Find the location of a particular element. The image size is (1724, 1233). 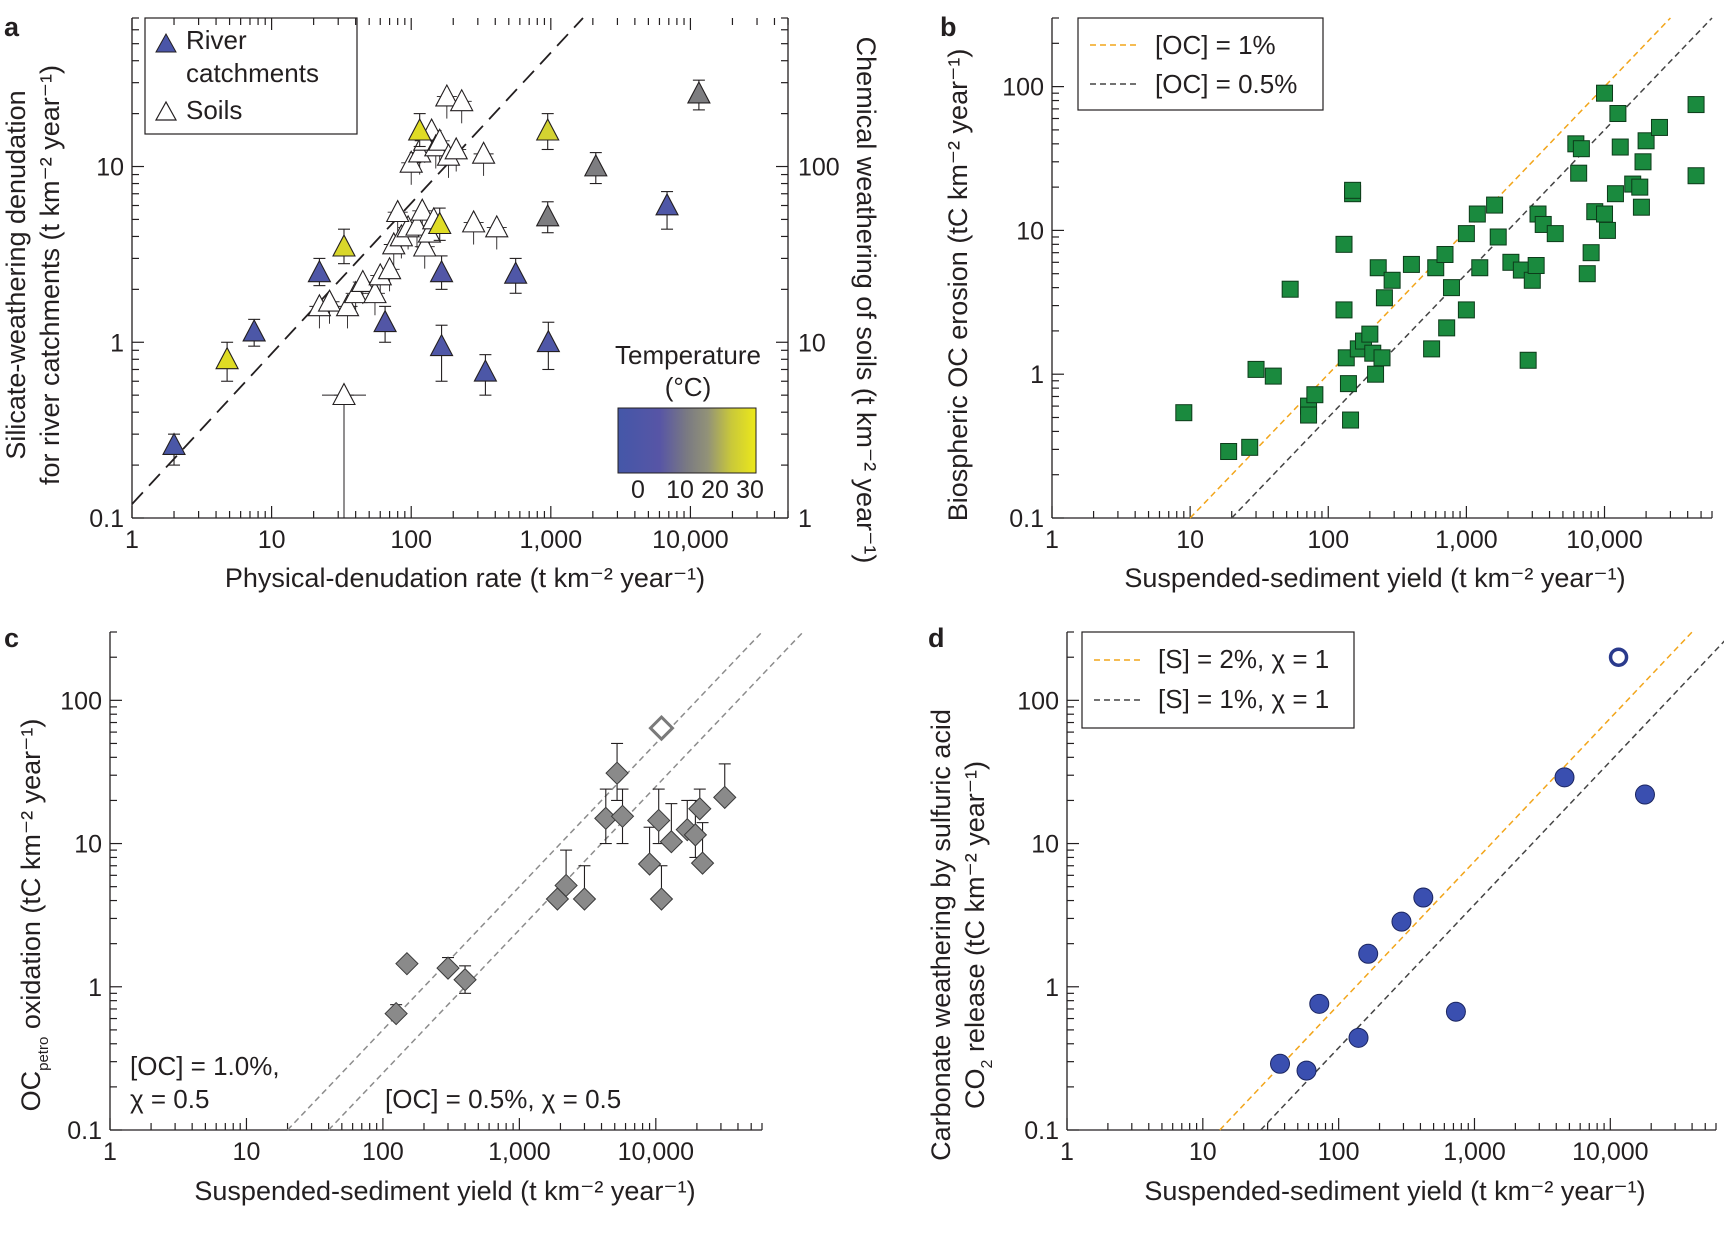

panel-d-x-axis-title: Suspended-sediment yield (t km⁻² year⁻¹) is located at coordinates (1394, 1191).